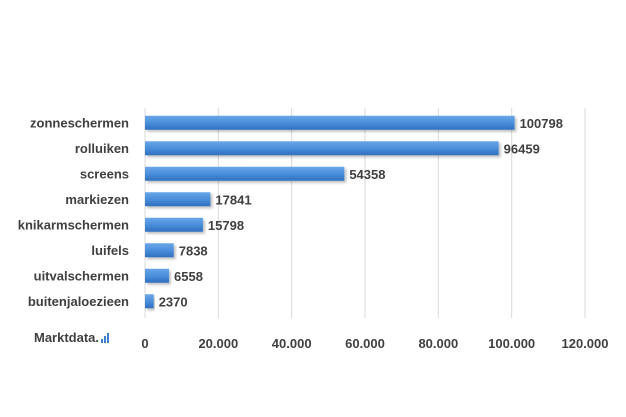 The width and height of the screenshot is (626, 417). Describe the element at coordinates (159, 250) in the screenshot. I see `bar-luifels` at that location.